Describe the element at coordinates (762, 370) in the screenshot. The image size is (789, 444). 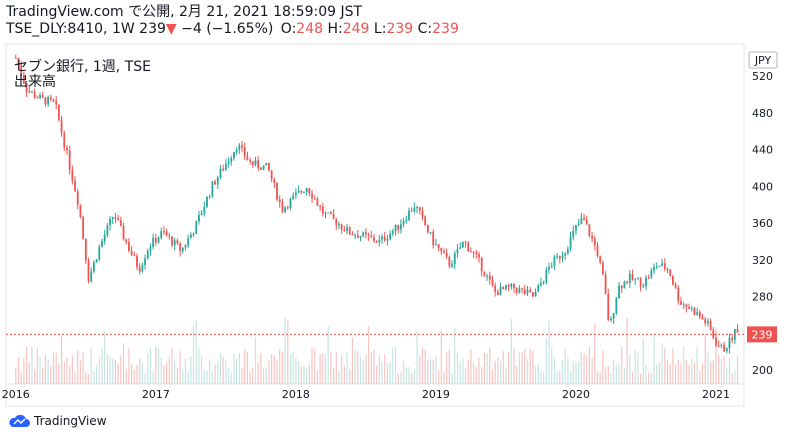
I see `y-tick-label: 200` at that location.